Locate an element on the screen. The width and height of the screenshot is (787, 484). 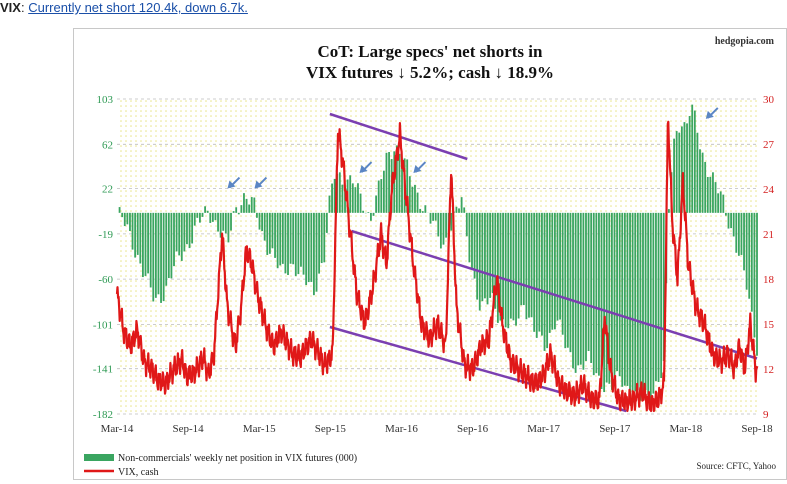
right-tick-label: 9 is located at coordinates (766, 415).